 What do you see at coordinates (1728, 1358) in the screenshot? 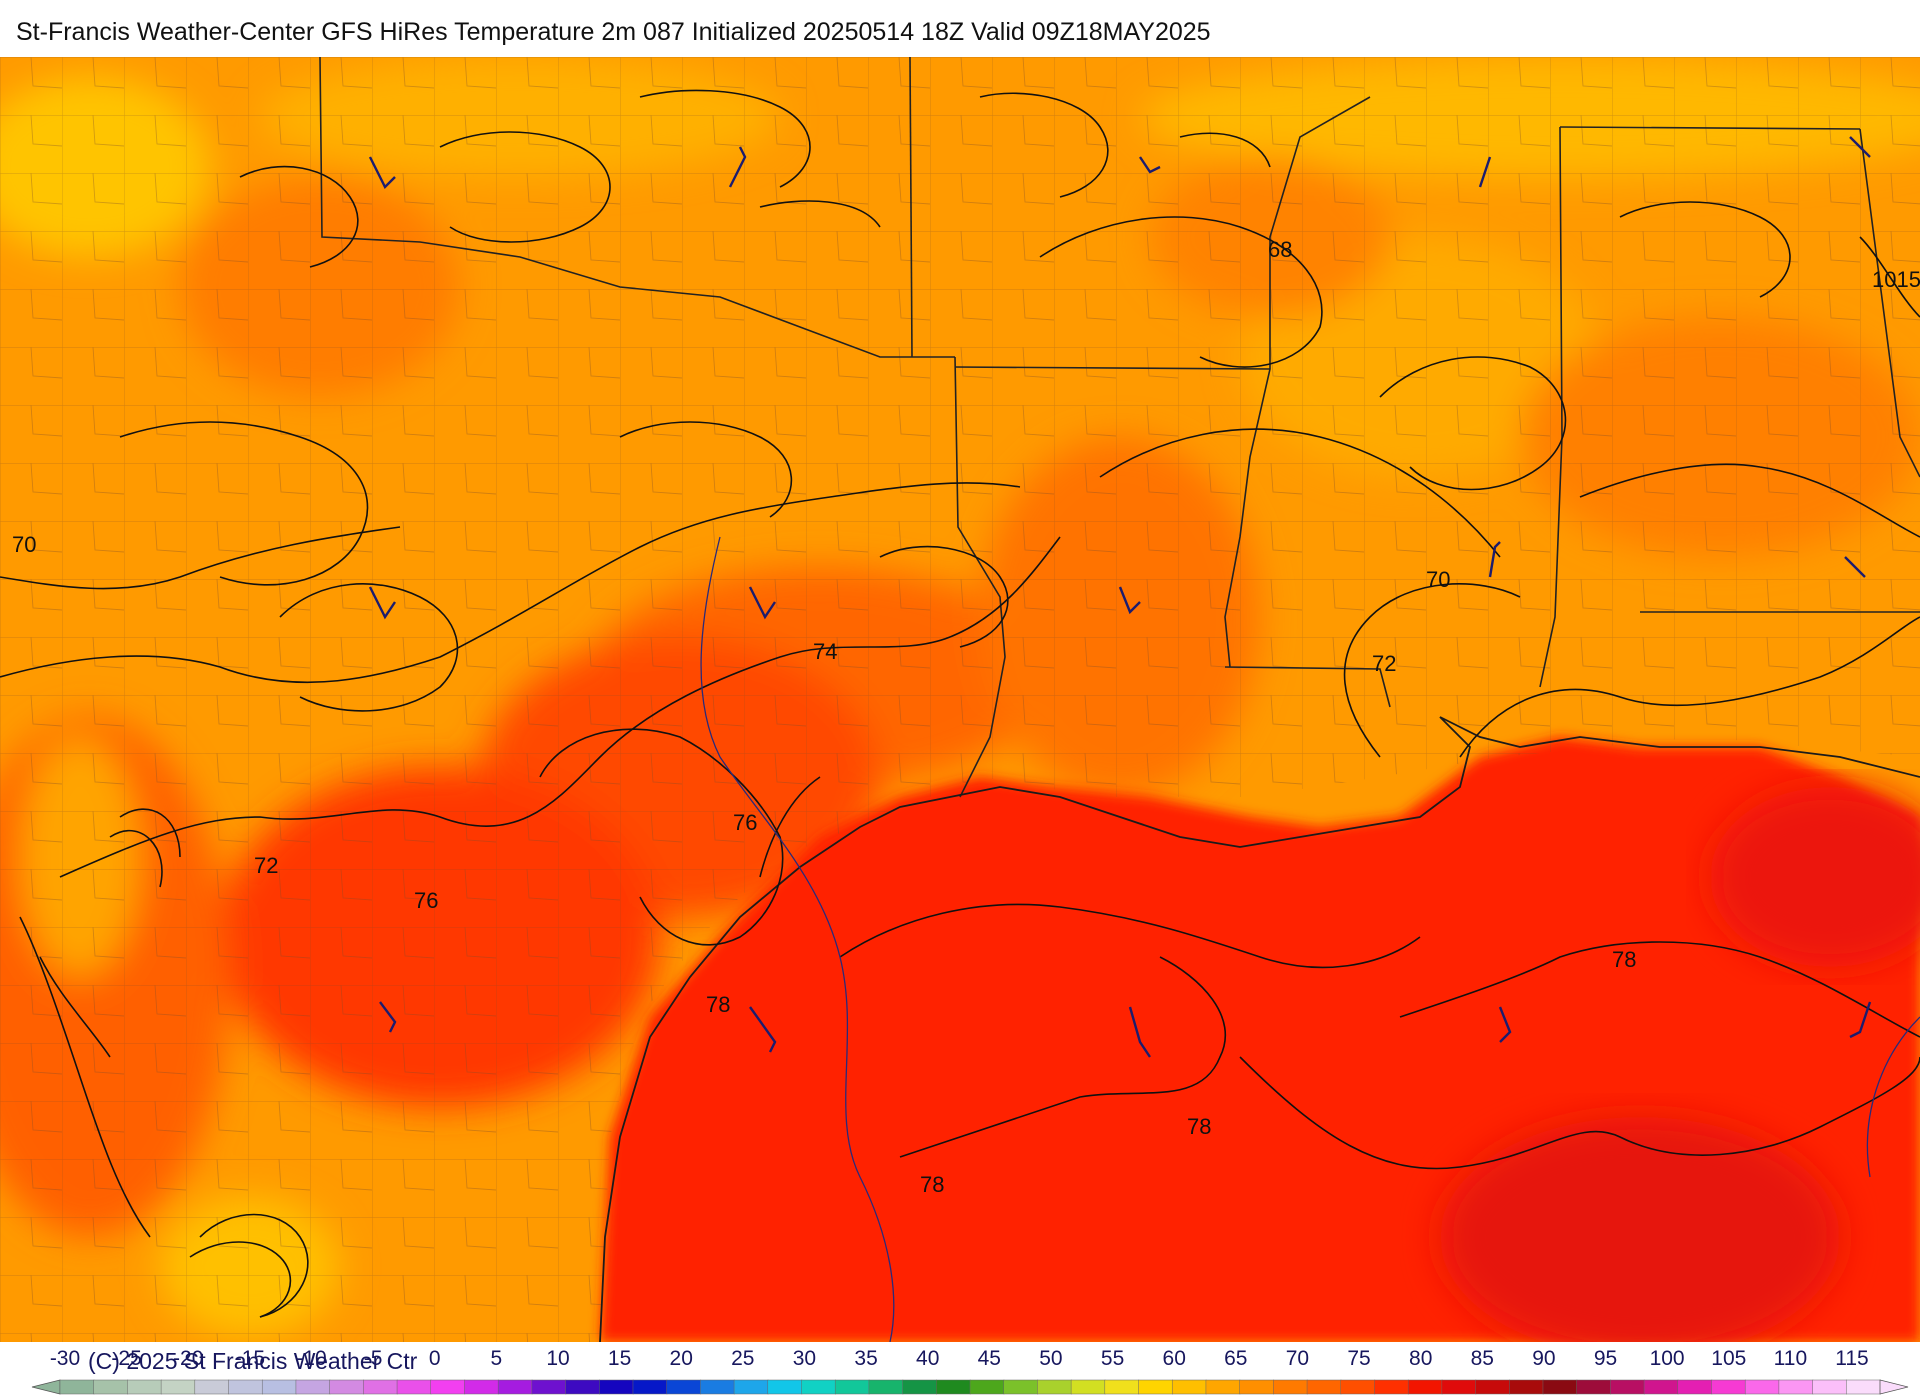
I see `legend-tick-label: 105` at bounding box center [1728, 1358].